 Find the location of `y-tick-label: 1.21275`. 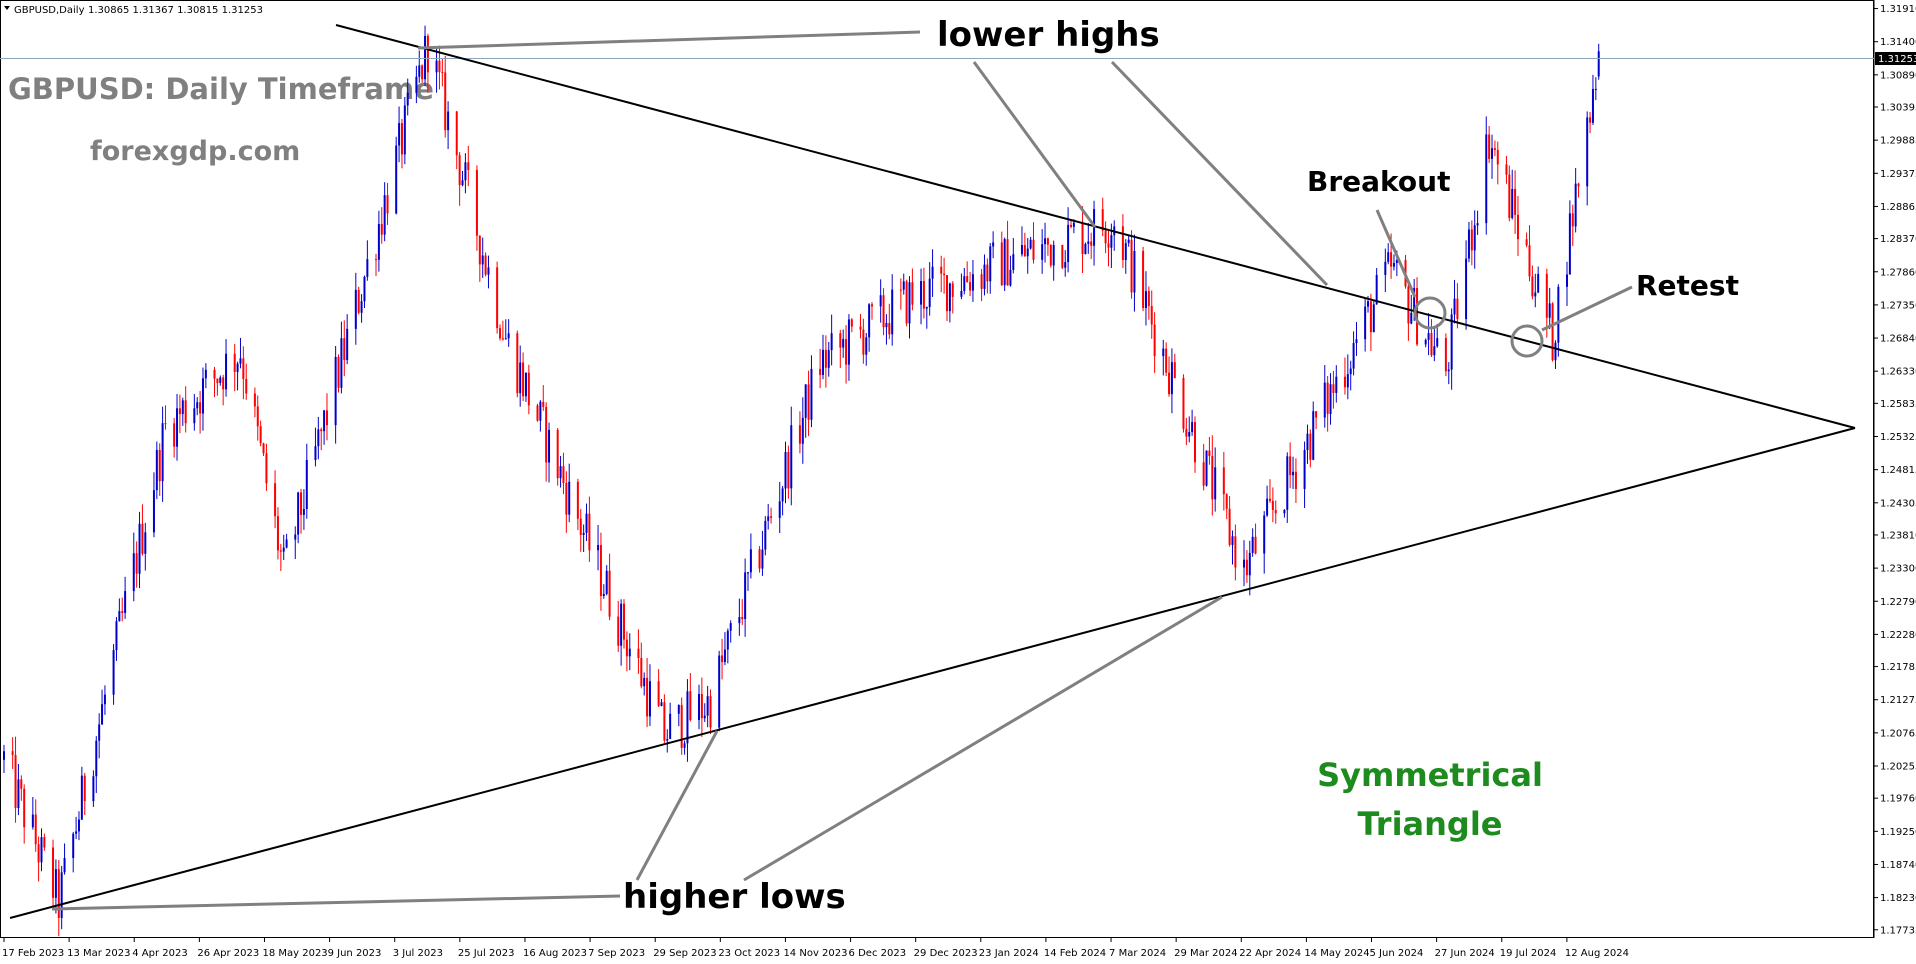

y-tick-label: 1.21275 is located at coordinates (1898, 700).